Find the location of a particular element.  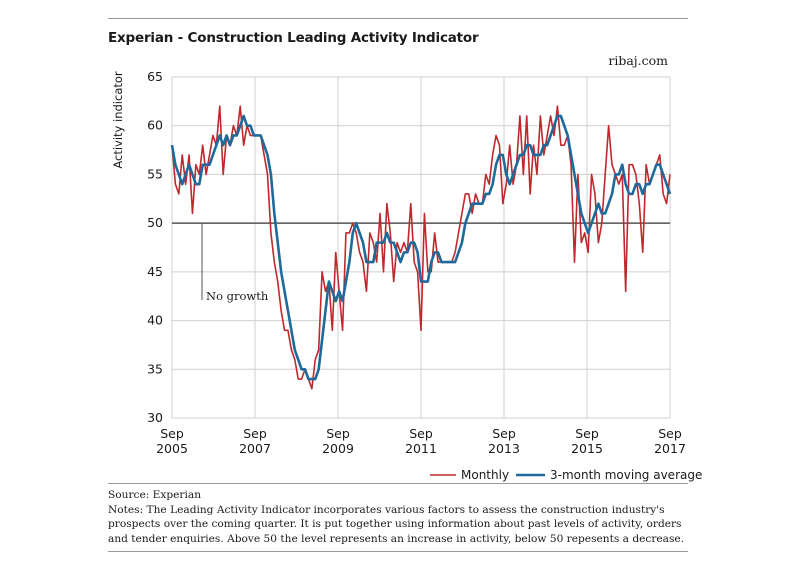

x-tick-label-year: 2011 is located at coordinates (421, 448).